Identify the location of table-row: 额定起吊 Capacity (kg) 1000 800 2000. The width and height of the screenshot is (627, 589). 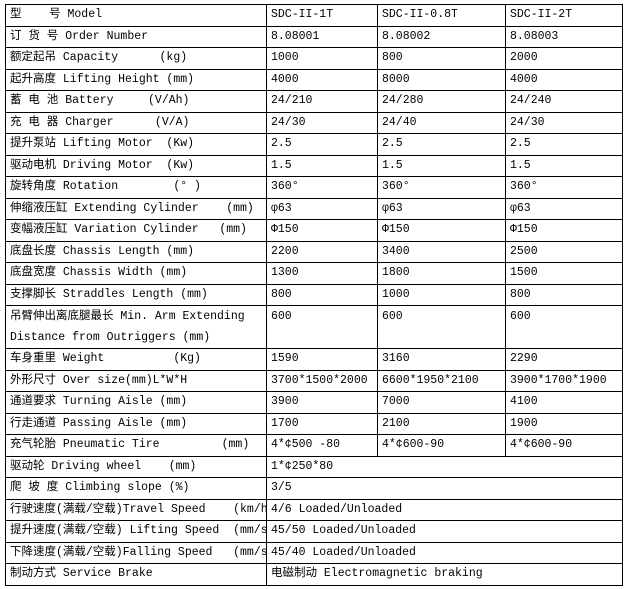
(314, 58).